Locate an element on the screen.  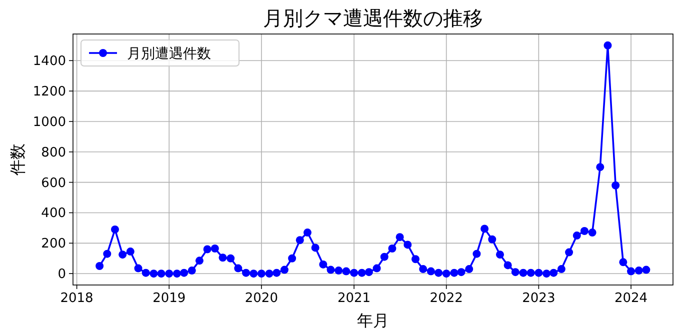
y-tick-label: 1000 is located at coordinates (49, 122).